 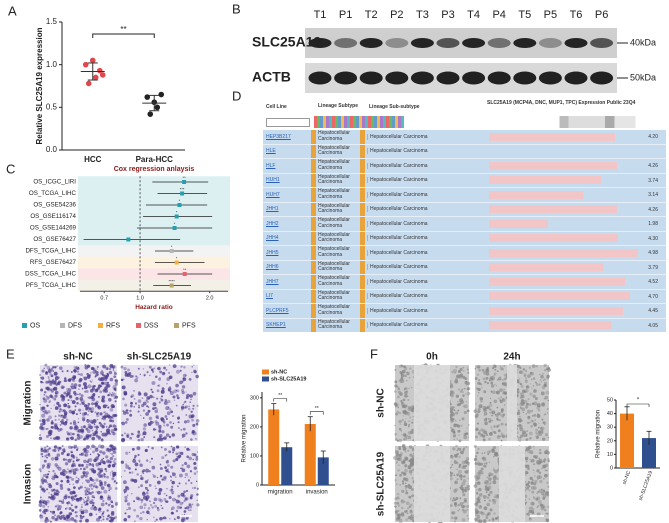 I want to click on x-tick-label: invasion, so click(x=317, y=493).